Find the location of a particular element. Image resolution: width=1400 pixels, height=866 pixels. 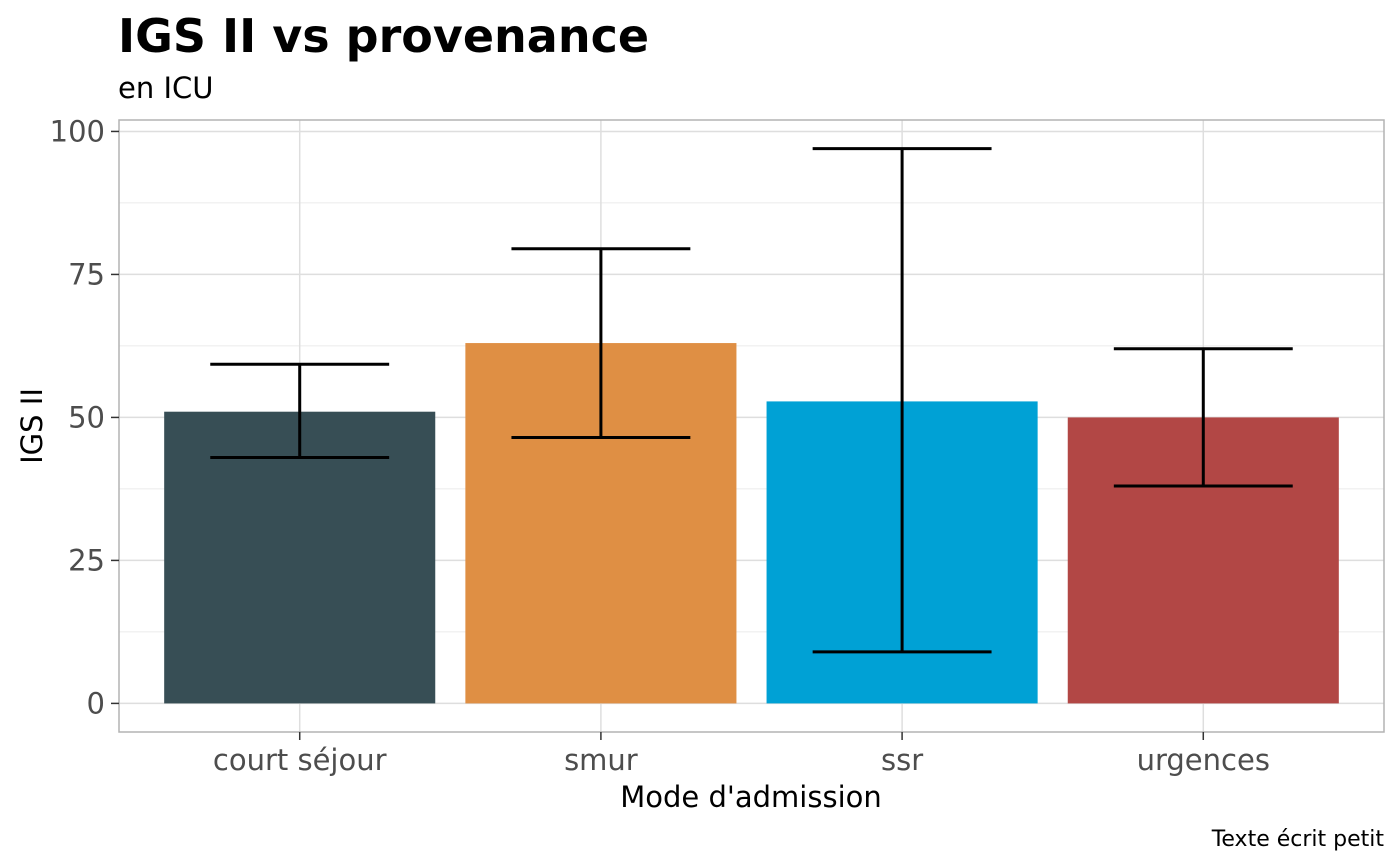

bar is located at coordinates (300, 557).